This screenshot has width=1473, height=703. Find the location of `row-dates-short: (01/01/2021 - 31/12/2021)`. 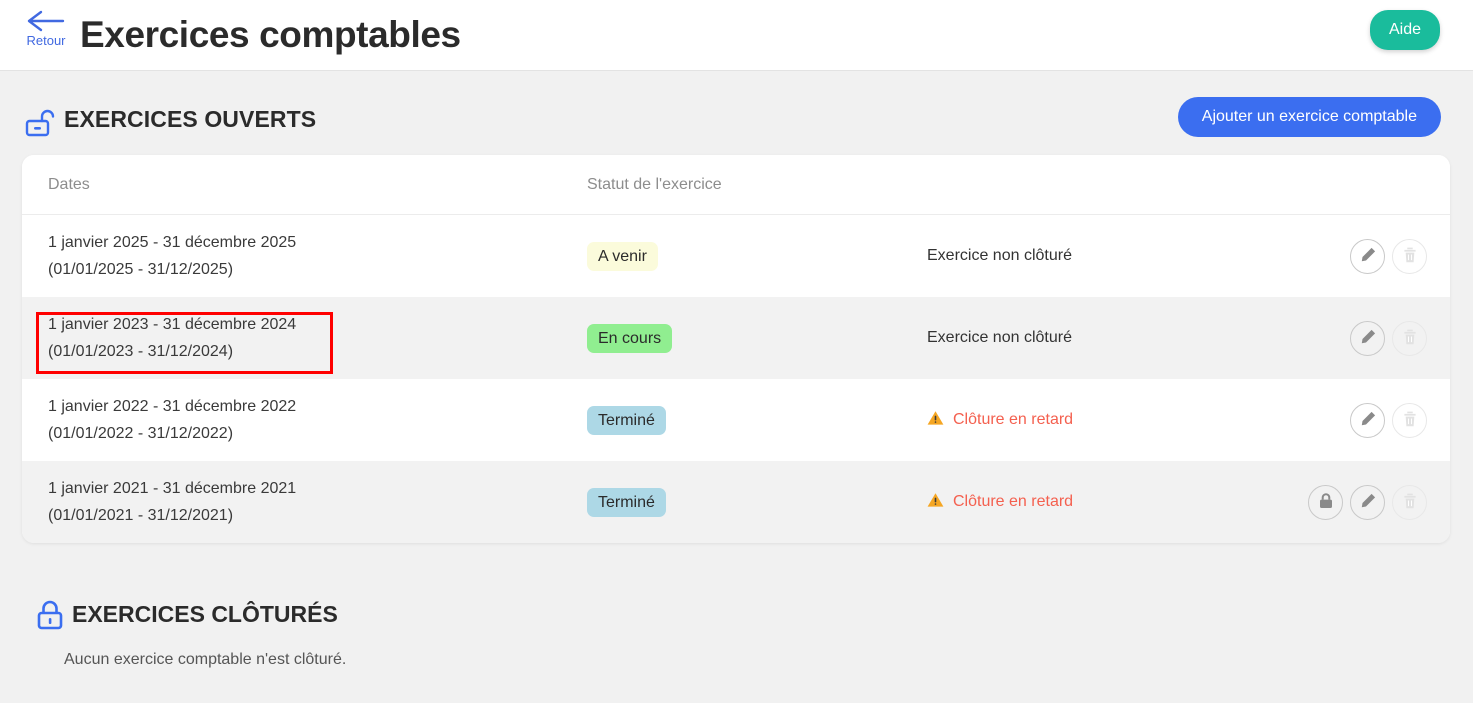

row-dates-short: (01/01/2021 - 31/12/2021) is located at coordinates (141, 515).